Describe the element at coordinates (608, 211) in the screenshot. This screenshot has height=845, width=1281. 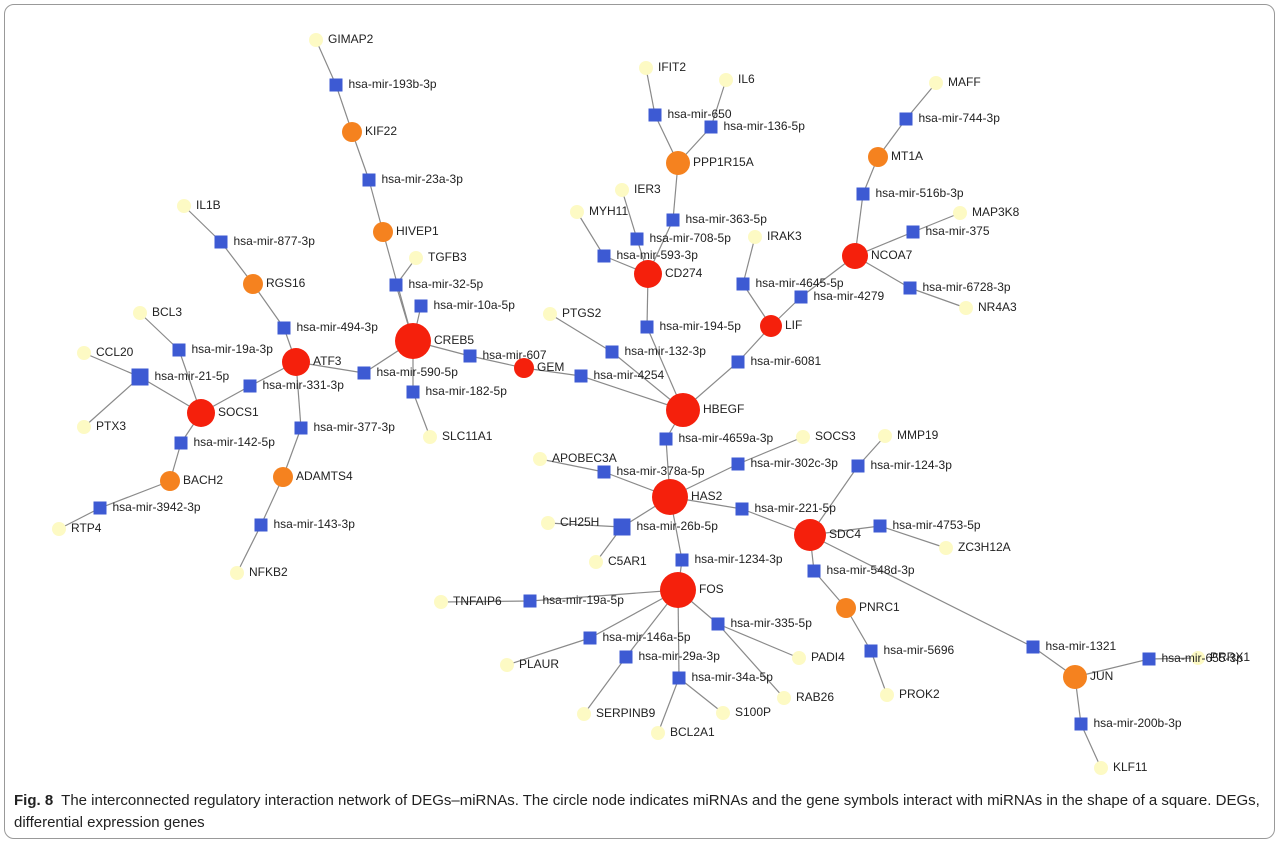
I see `node-label: MYH11` at that location.